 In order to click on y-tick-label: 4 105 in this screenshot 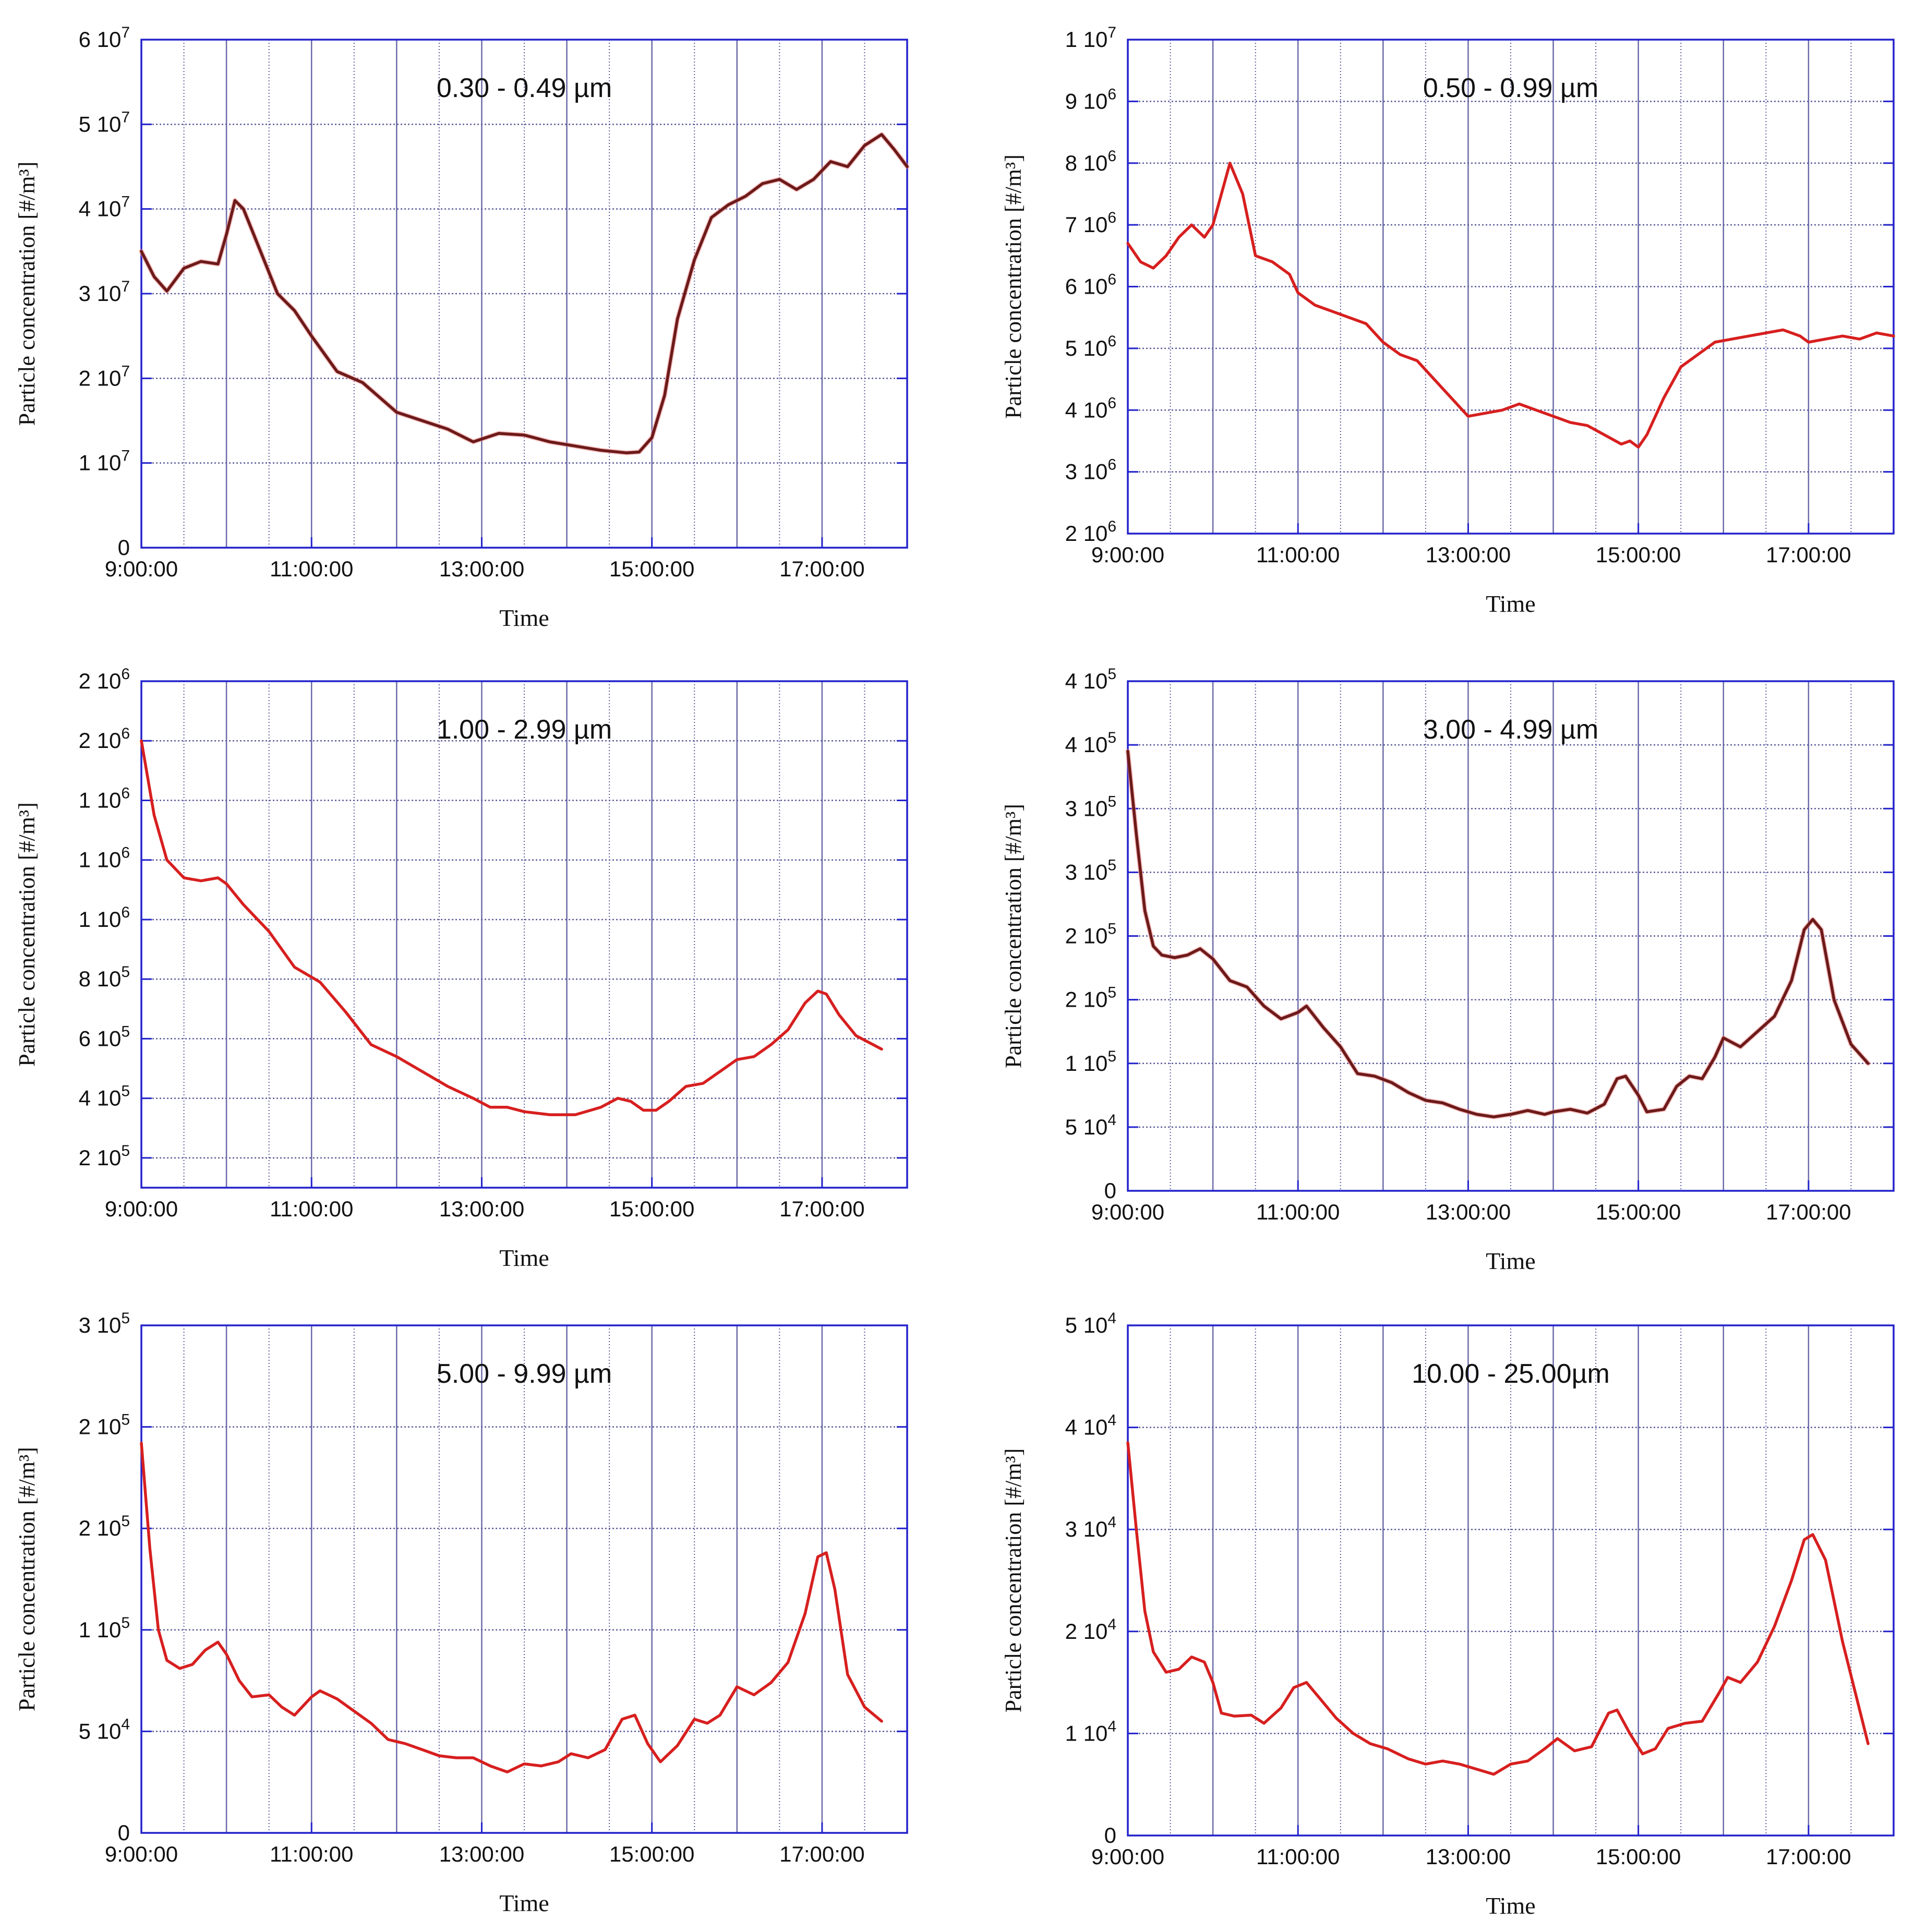, I will do `click(1090, 679)`.